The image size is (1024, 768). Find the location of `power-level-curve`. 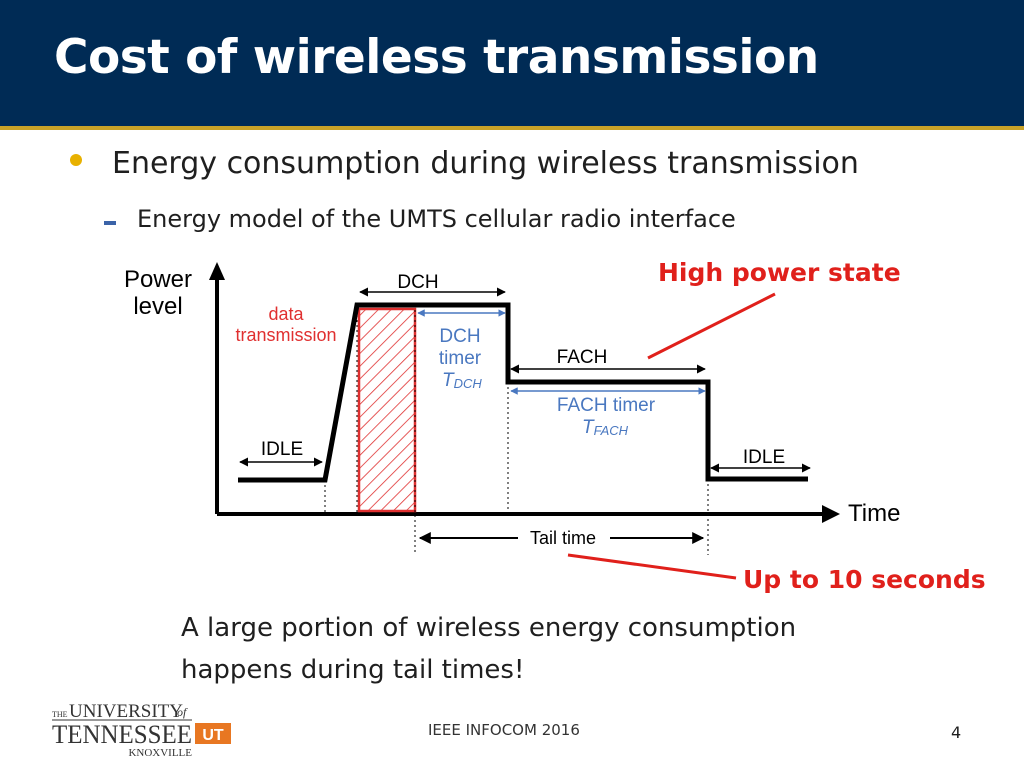

power-level-curve is located at coordinates (523, 392).